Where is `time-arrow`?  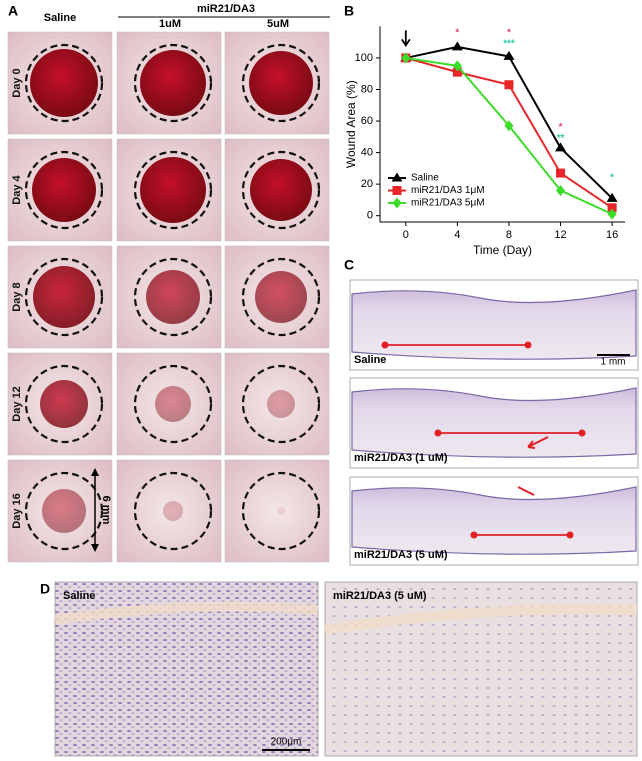 time-arrow is located at coordinates (406, 39).